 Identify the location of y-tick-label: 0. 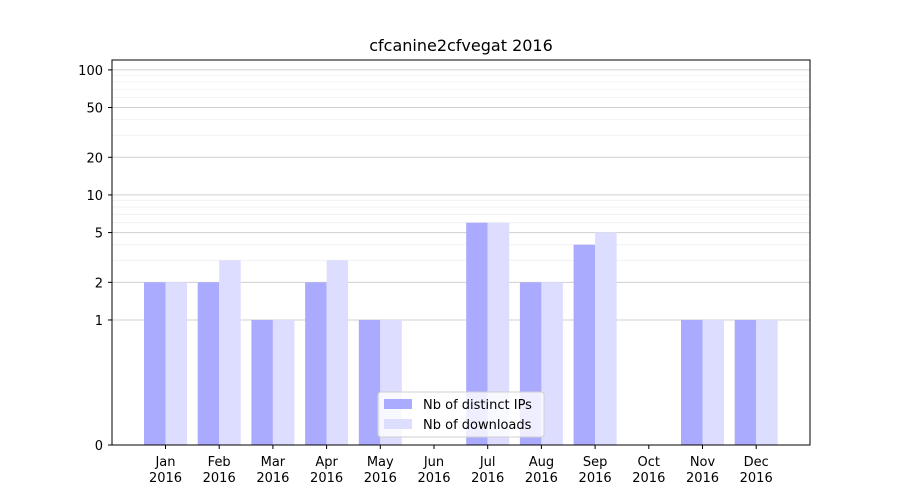
(99, 446).